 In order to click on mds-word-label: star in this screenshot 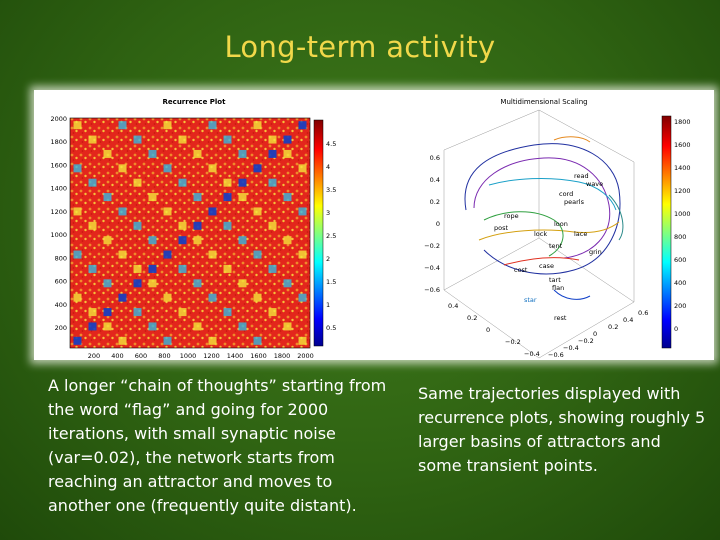, I will do `click(530, 300)`.